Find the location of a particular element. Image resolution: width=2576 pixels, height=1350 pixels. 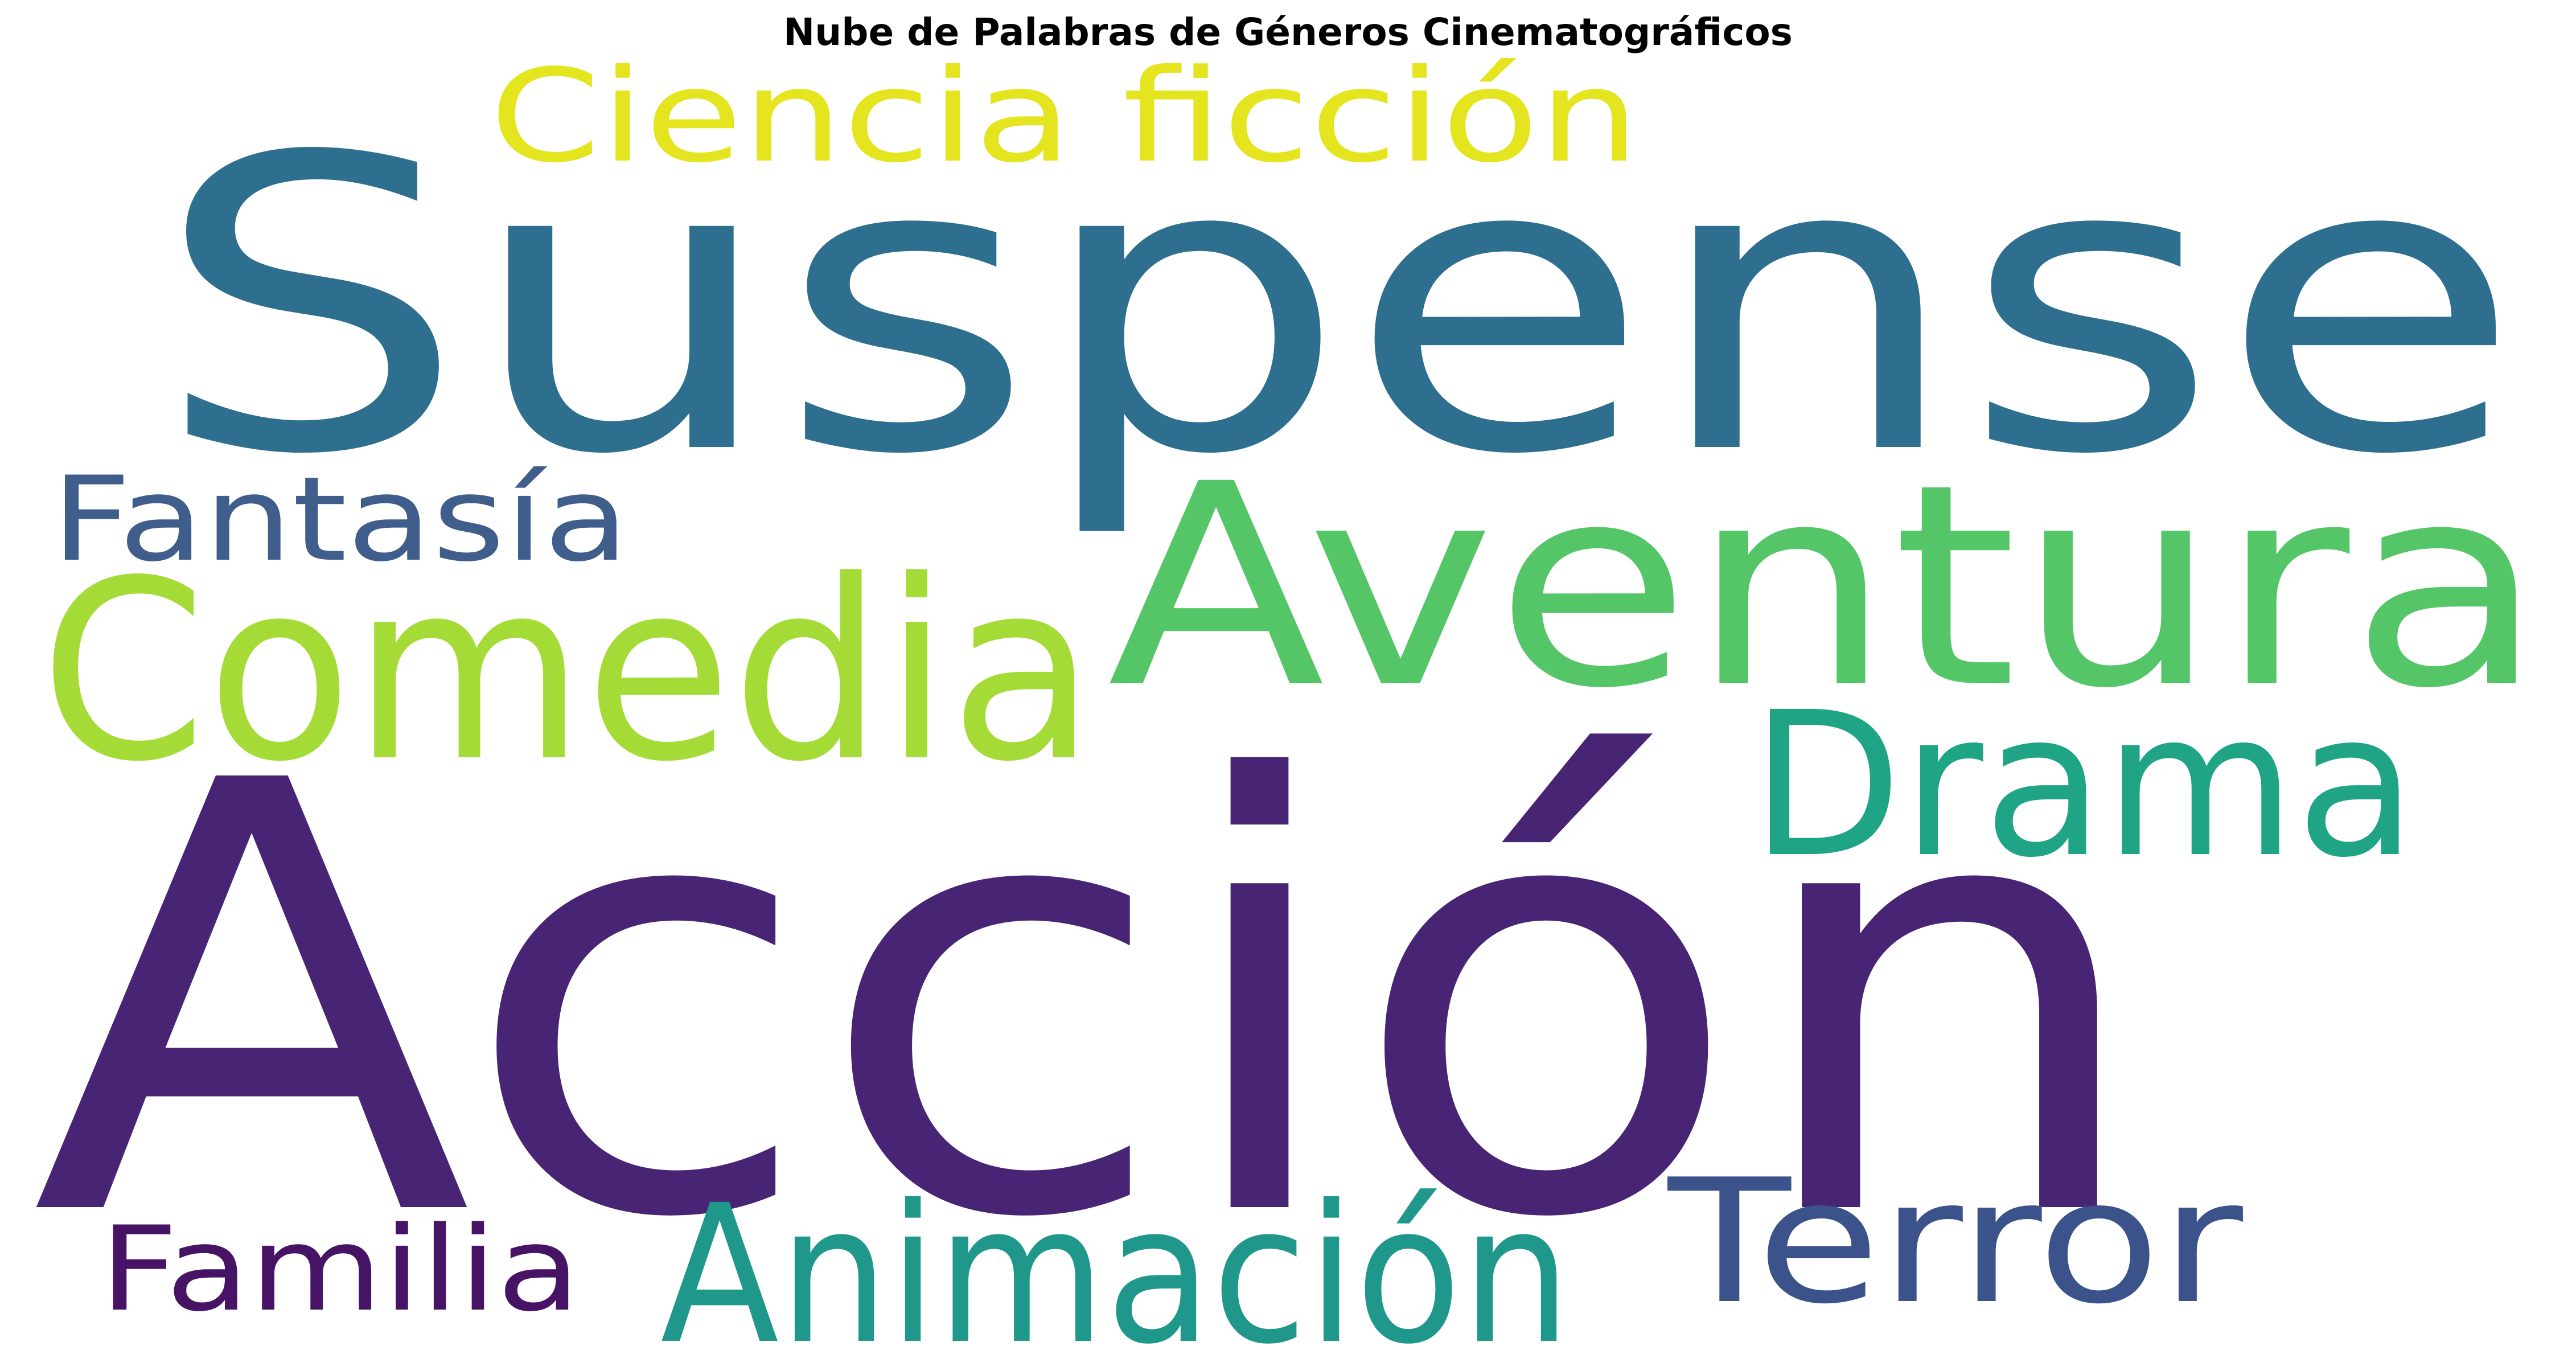

word-5: Comedia is located at coordinates (568, 671).